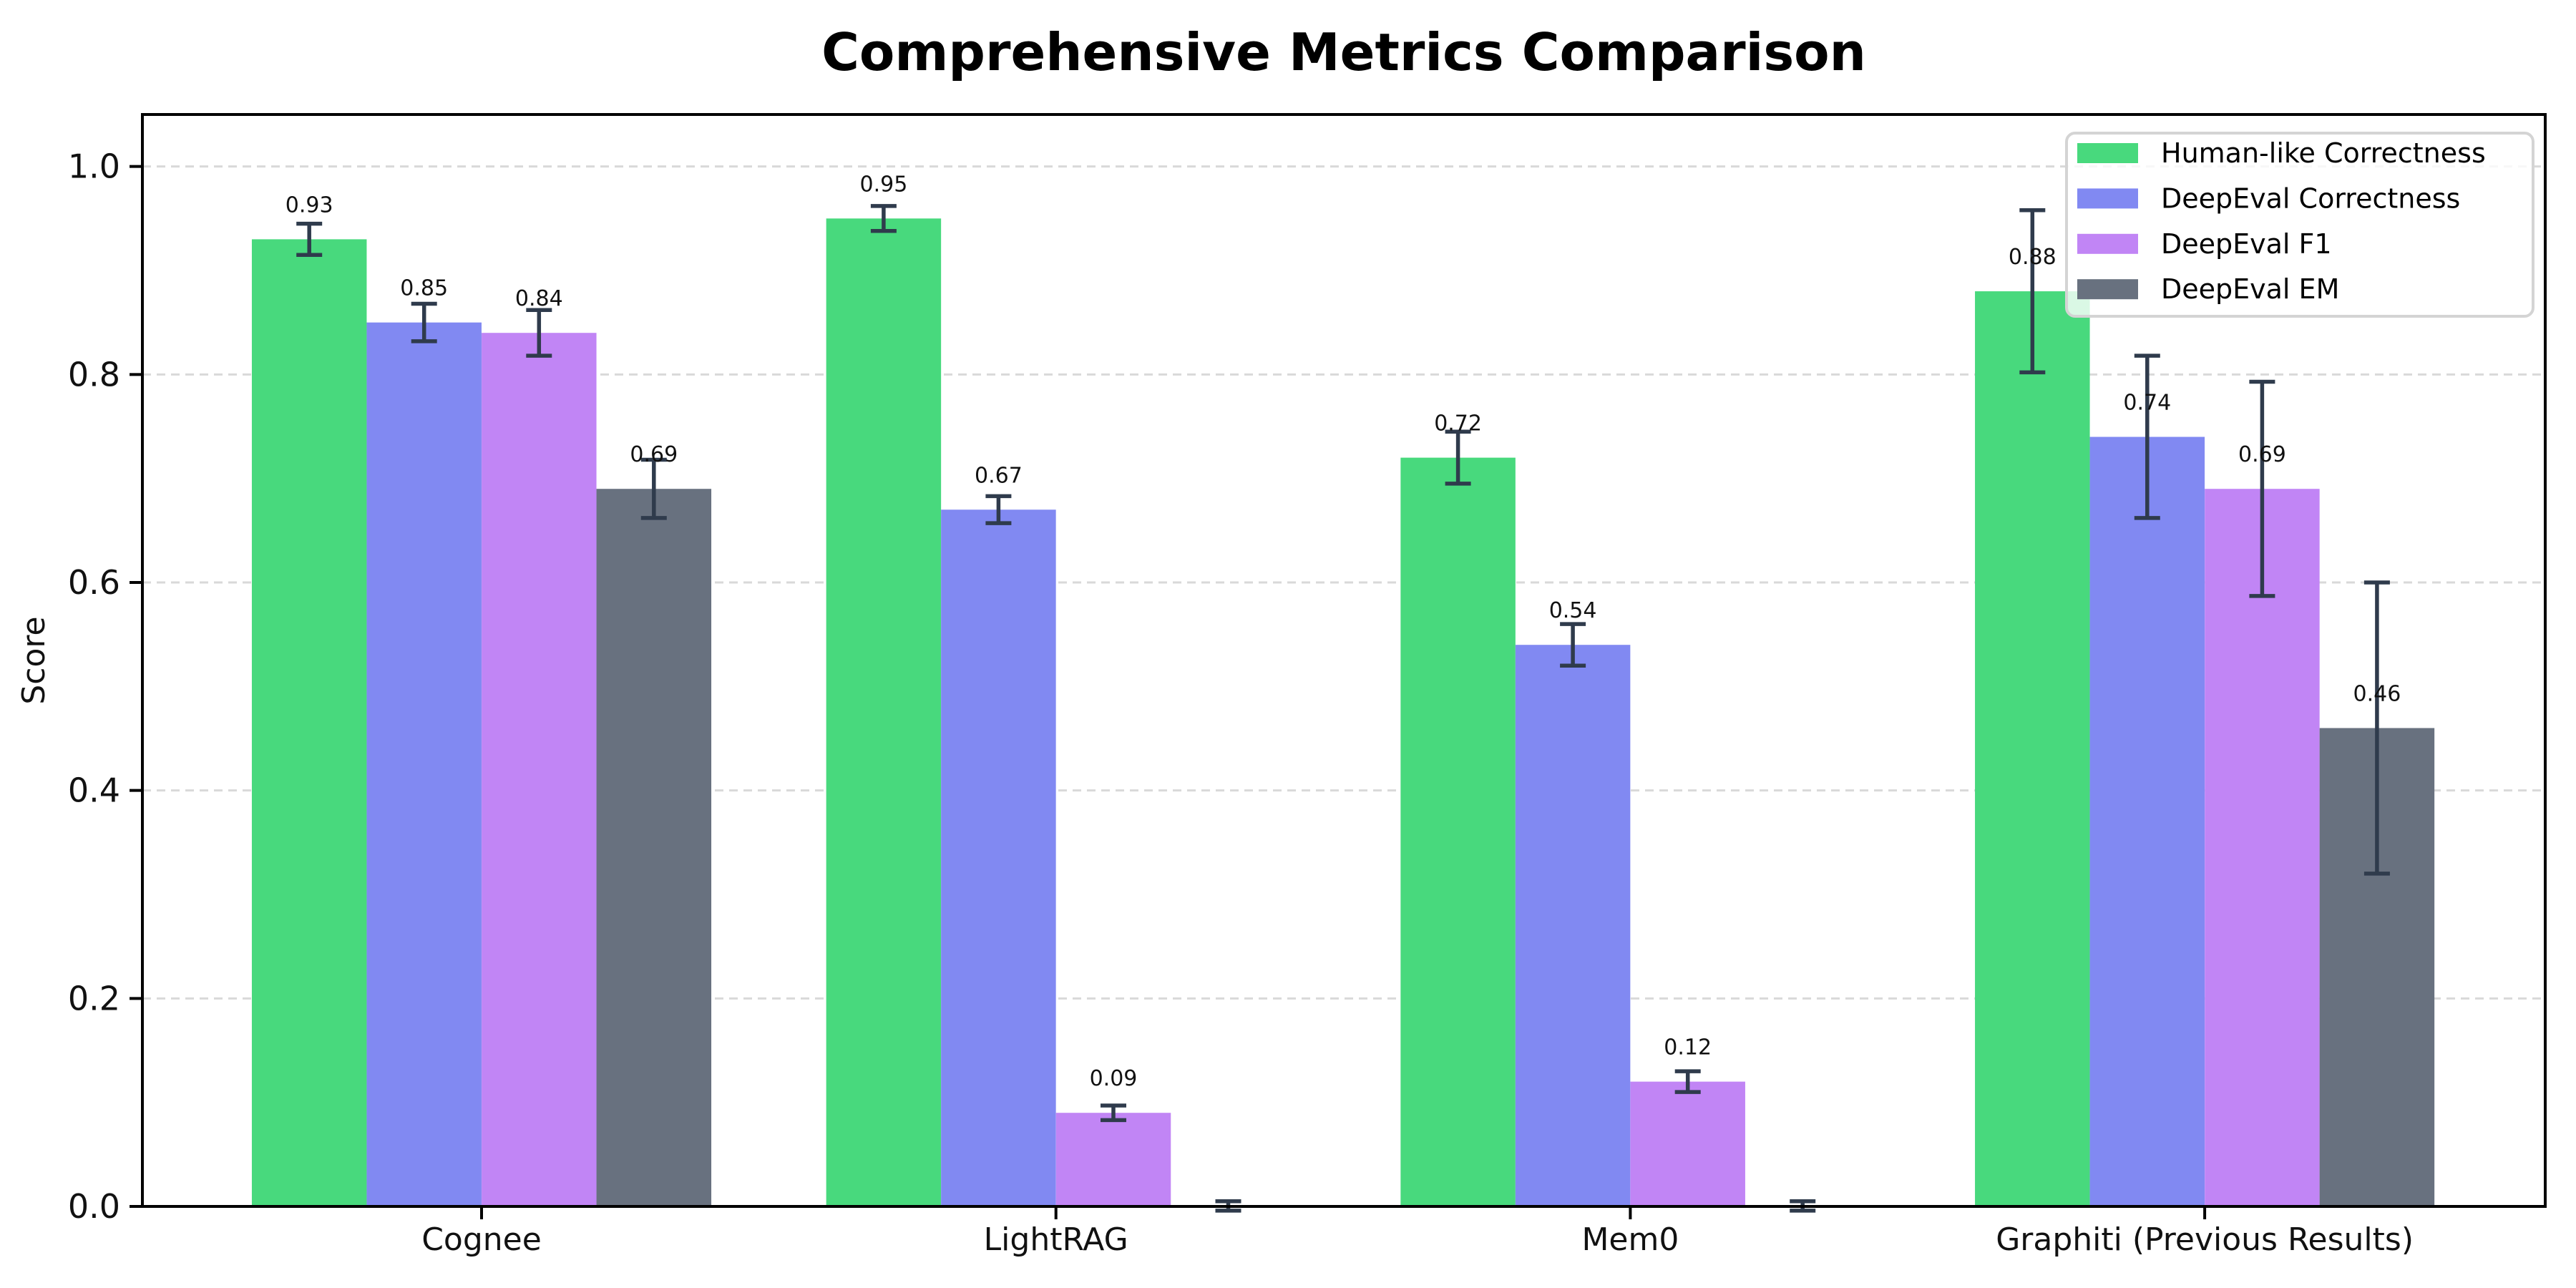 This screenshot has width=2576, height=1288. What do you see at coordinates (1458, 423) in the screenshot?
I see `bar-value-label: 0.72` at bounding box center [1458, 423].